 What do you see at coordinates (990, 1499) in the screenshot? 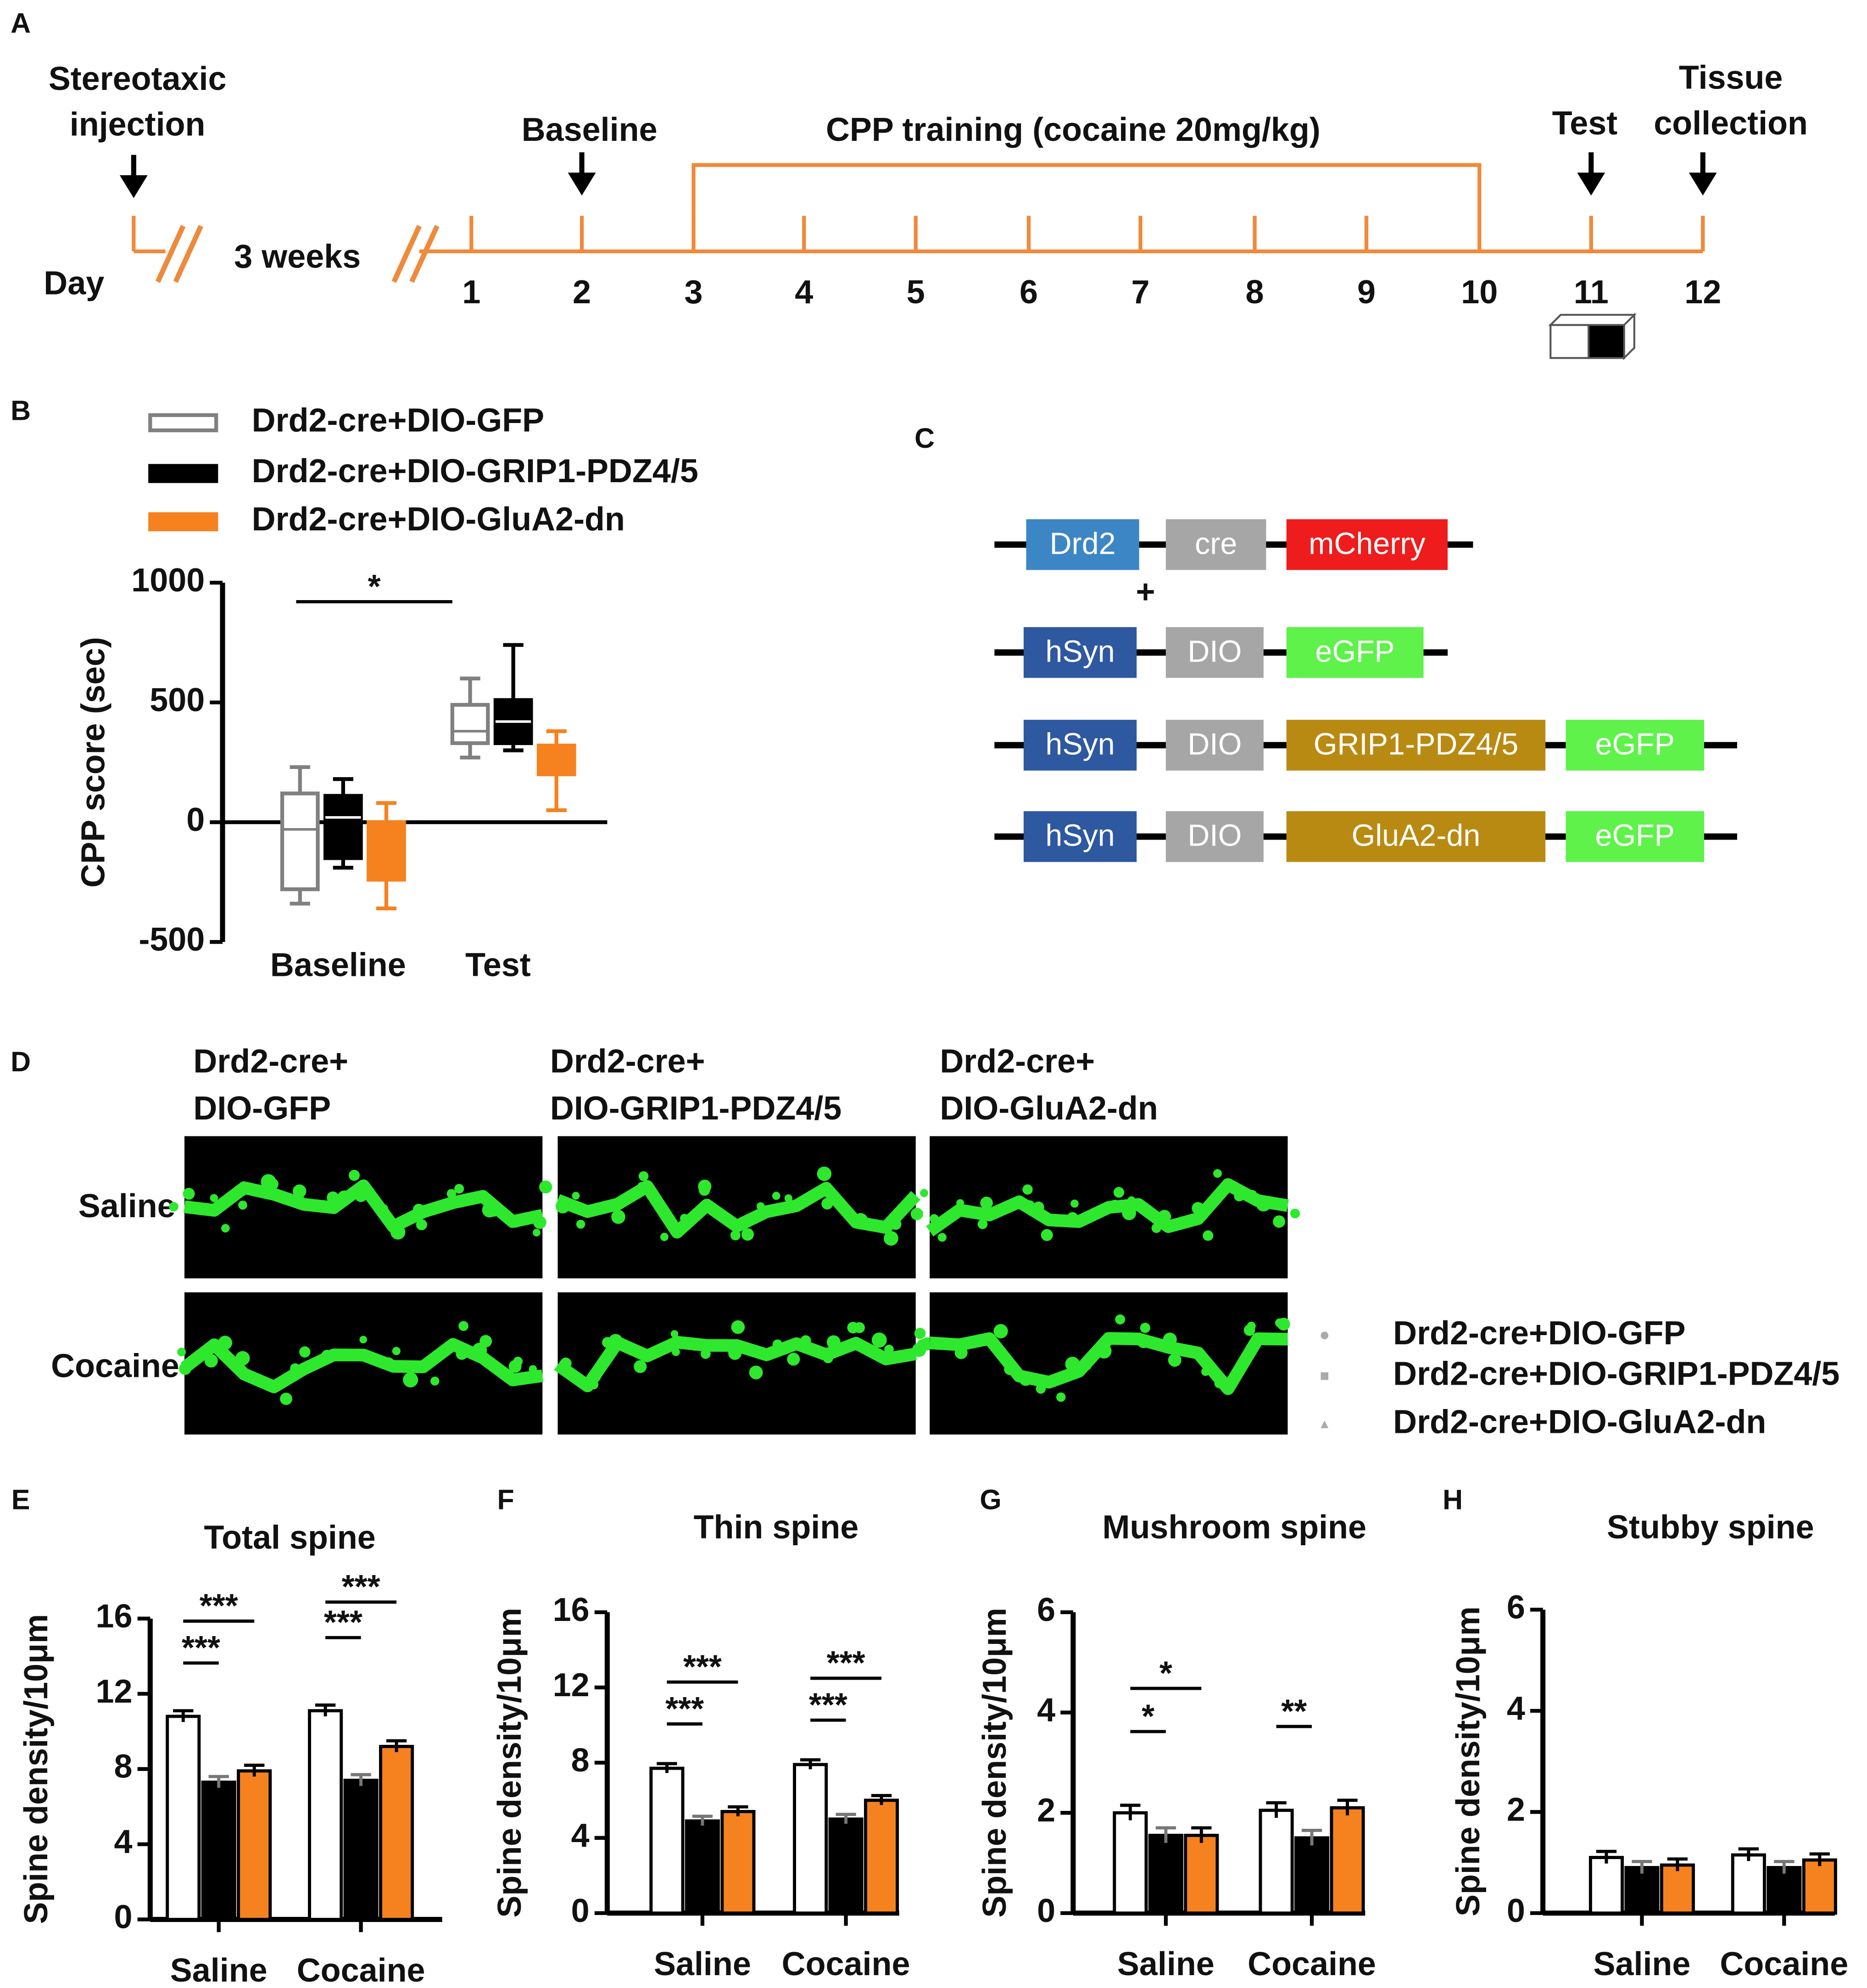
I see `panel-label: G` at bounding box center [990, 1499].